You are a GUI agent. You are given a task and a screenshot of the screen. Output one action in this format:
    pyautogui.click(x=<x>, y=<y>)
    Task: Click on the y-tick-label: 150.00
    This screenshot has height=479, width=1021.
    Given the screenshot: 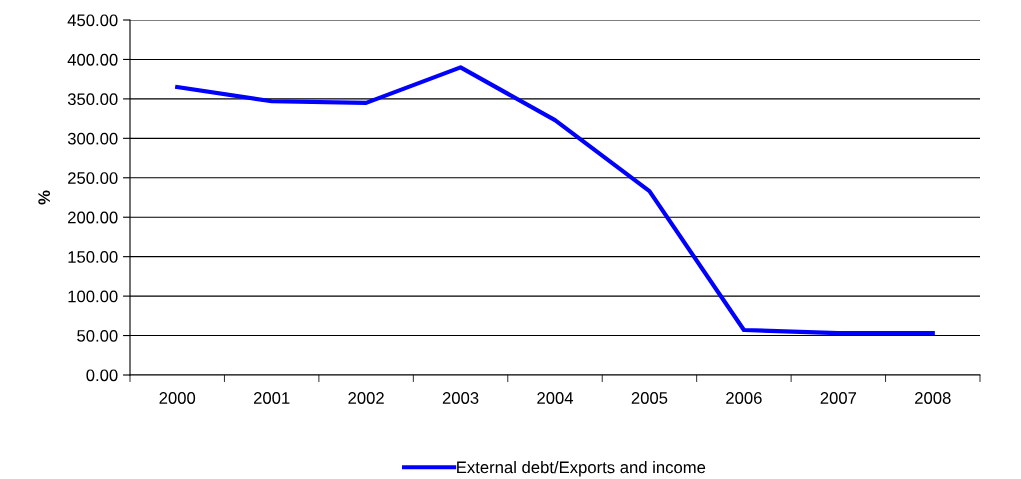 What is the action you would take?
    pyautogui.click(x=93, y=257)
    